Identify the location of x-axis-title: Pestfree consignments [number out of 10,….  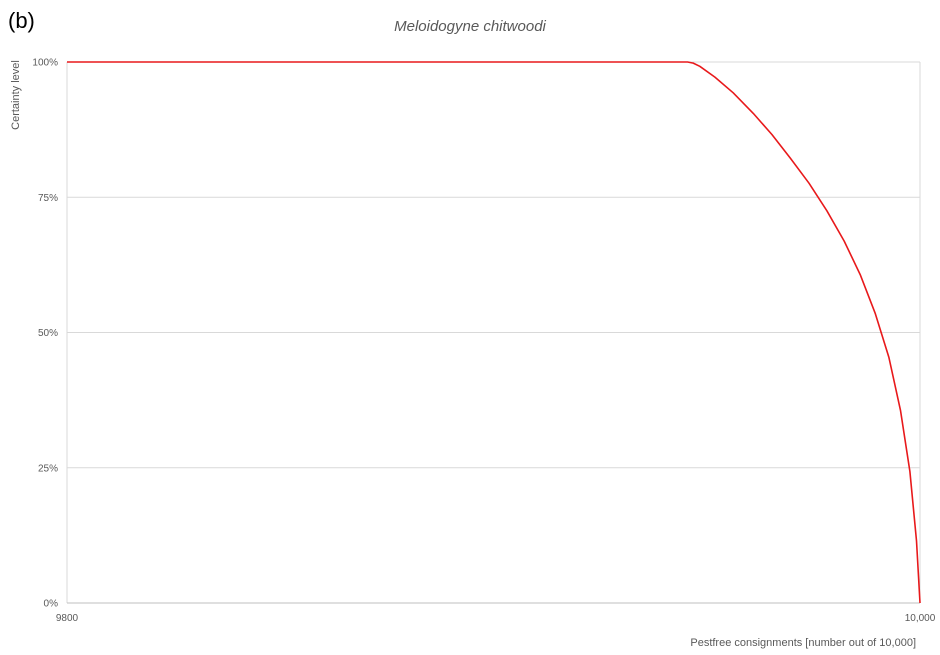
(803, 643).